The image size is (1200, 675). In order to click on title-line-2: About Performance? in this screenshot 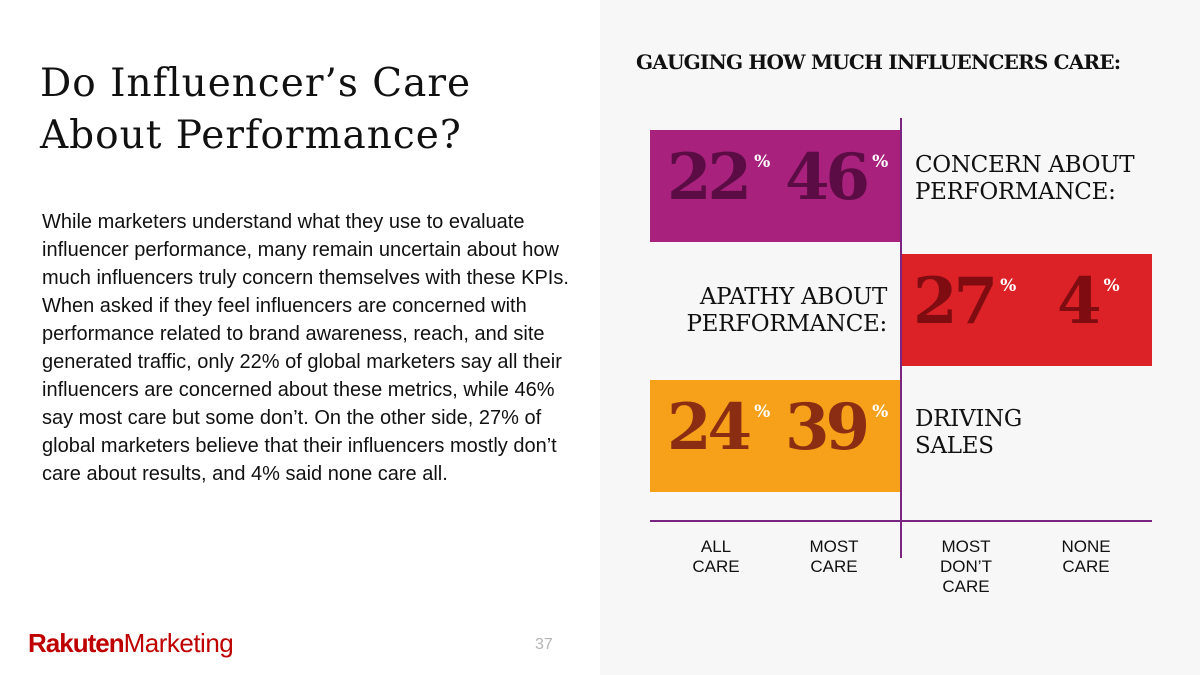, I will do `click(251, 135)`.